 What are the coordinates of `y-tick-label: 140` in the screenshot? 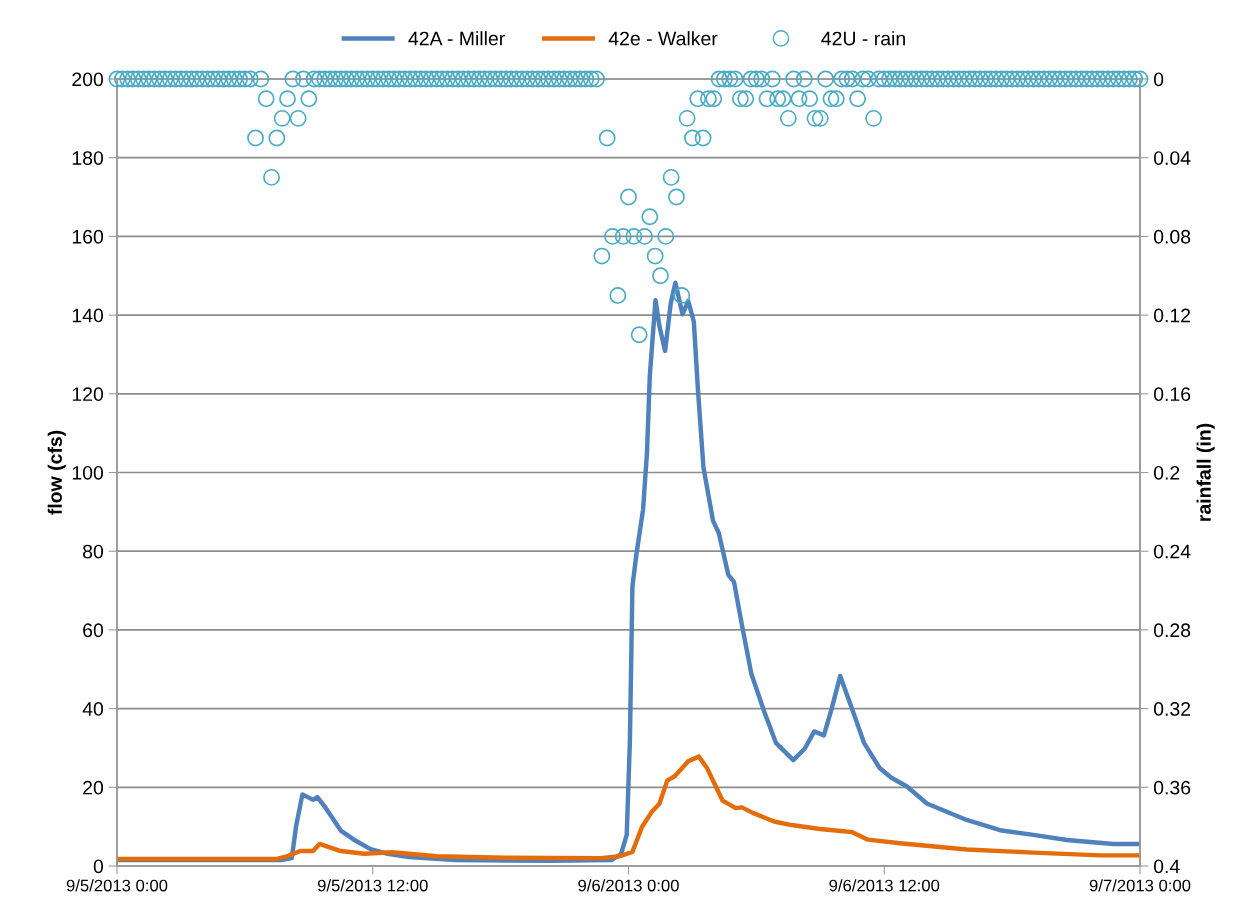 It's located at (88, 315).